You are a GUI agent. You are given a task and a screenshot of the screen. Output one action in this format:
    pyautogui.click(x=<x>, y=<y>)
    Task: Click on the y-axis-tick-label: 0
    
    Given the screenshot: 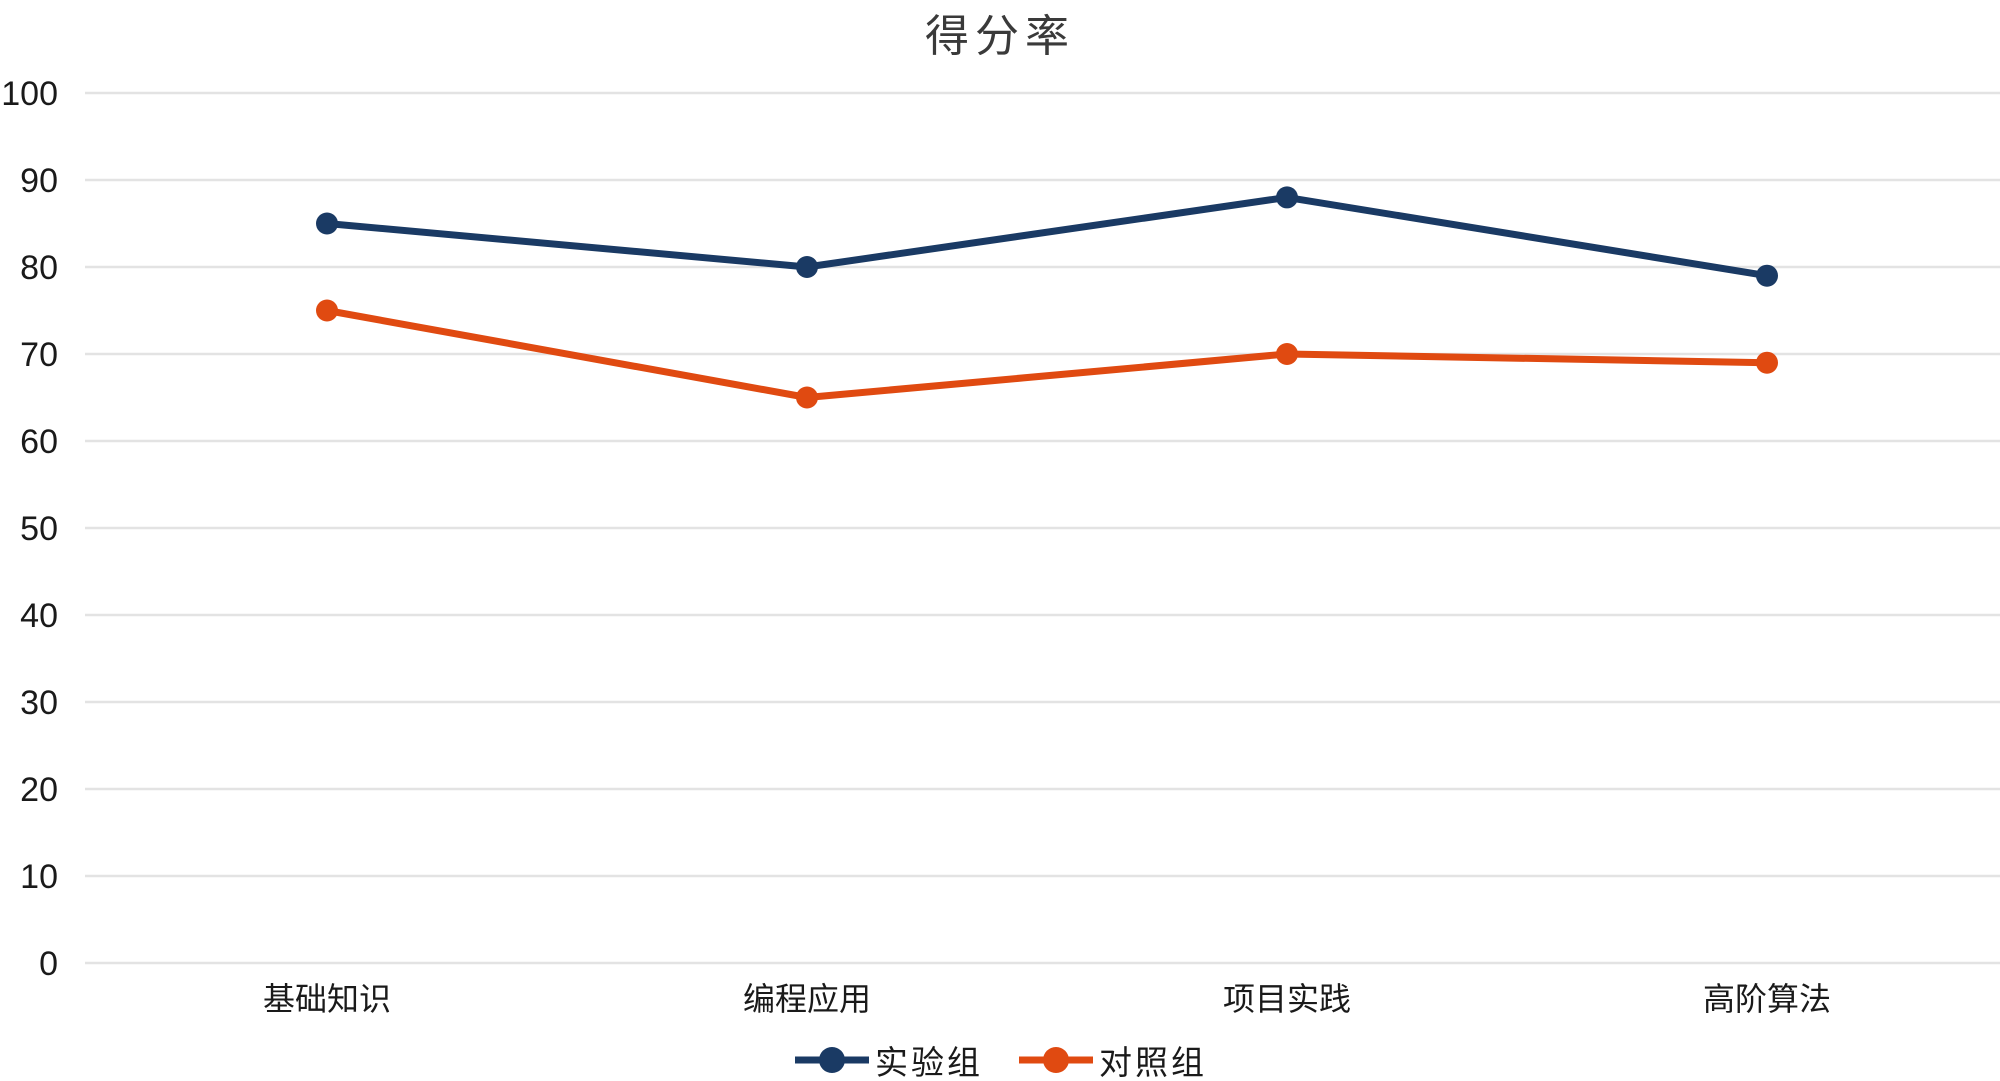 What is the action you would take?
    pyautogui.click(x=48, y=964)
    